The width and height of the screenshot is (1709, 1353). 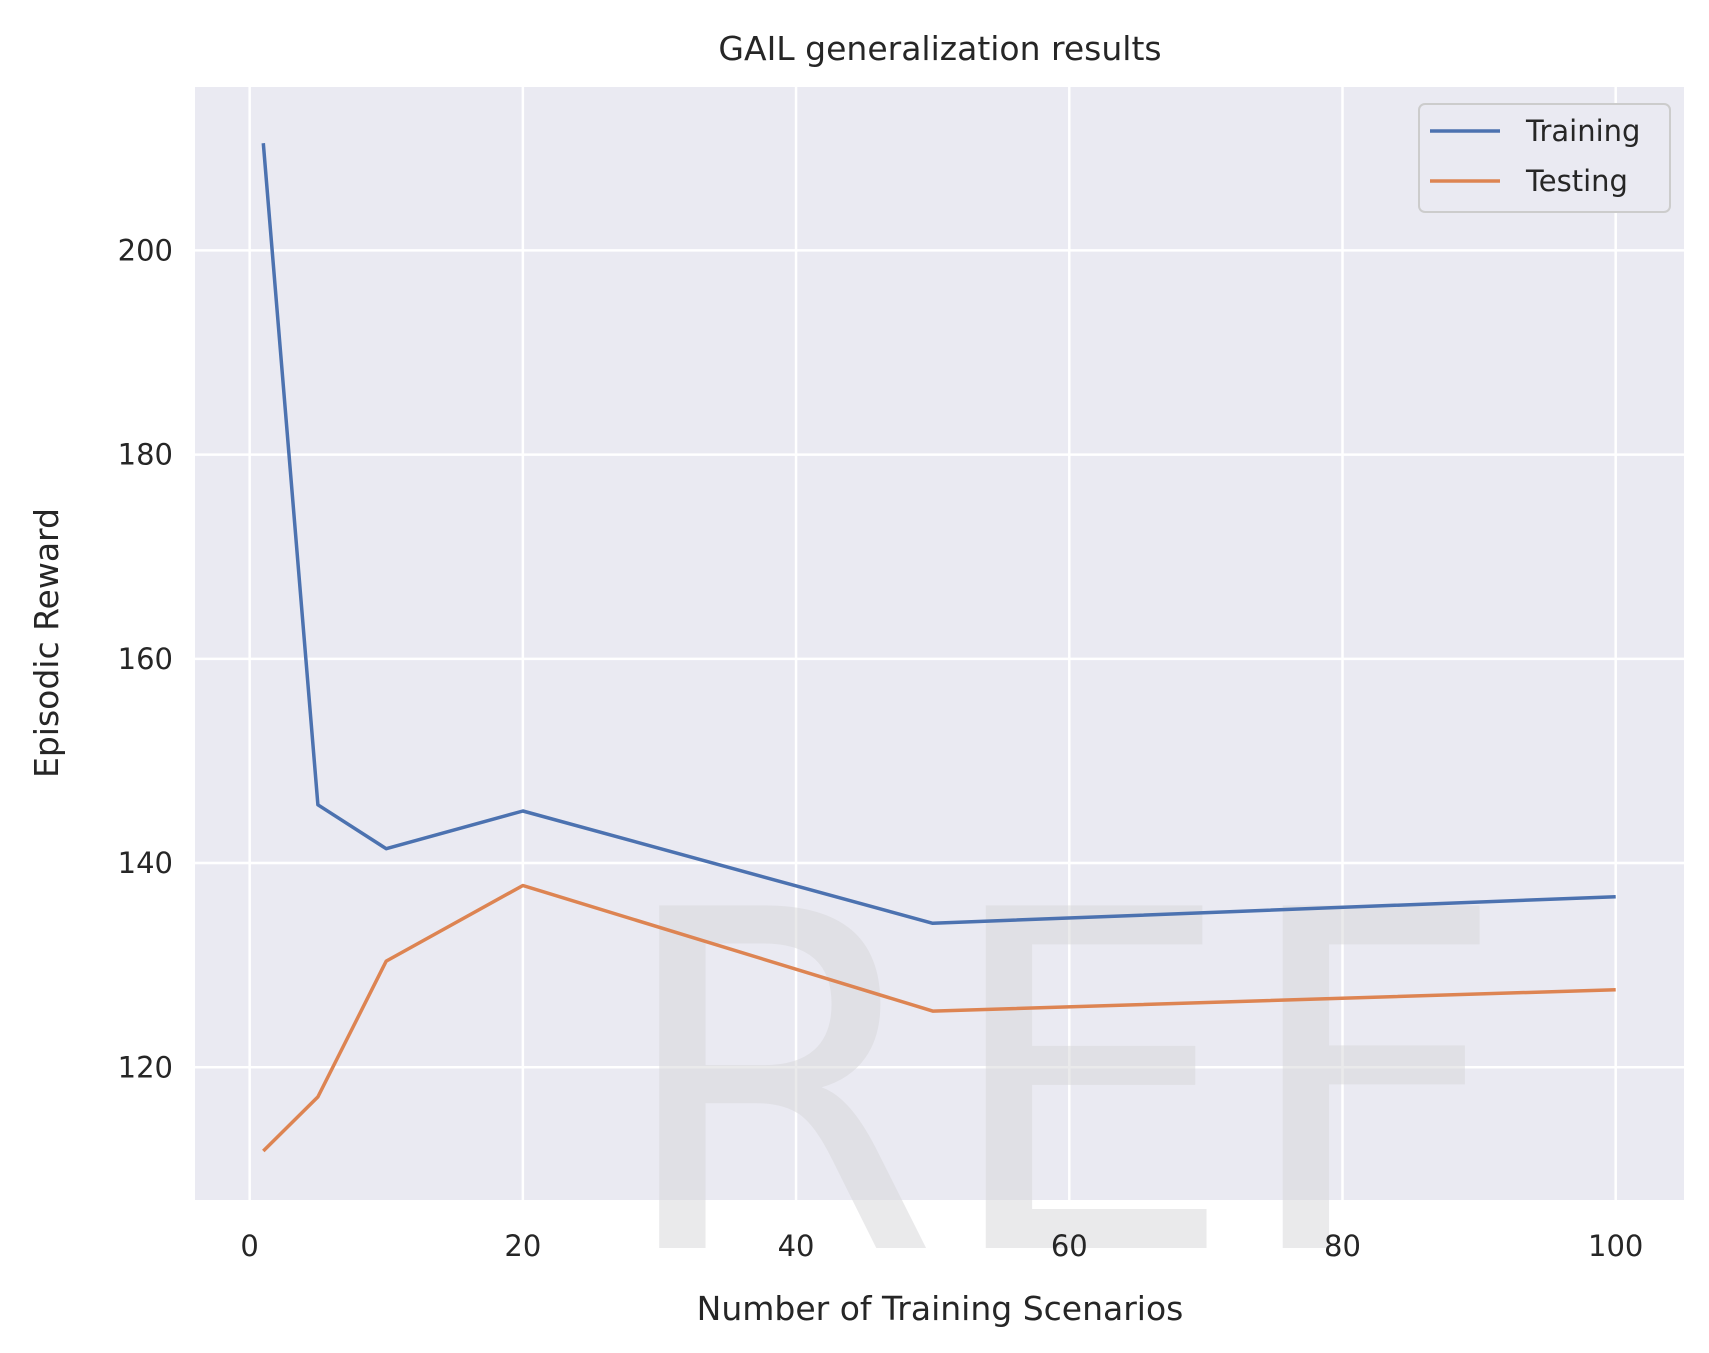 I want to click on x-tick-label-80: 80, so click(x=1342, y=1246).